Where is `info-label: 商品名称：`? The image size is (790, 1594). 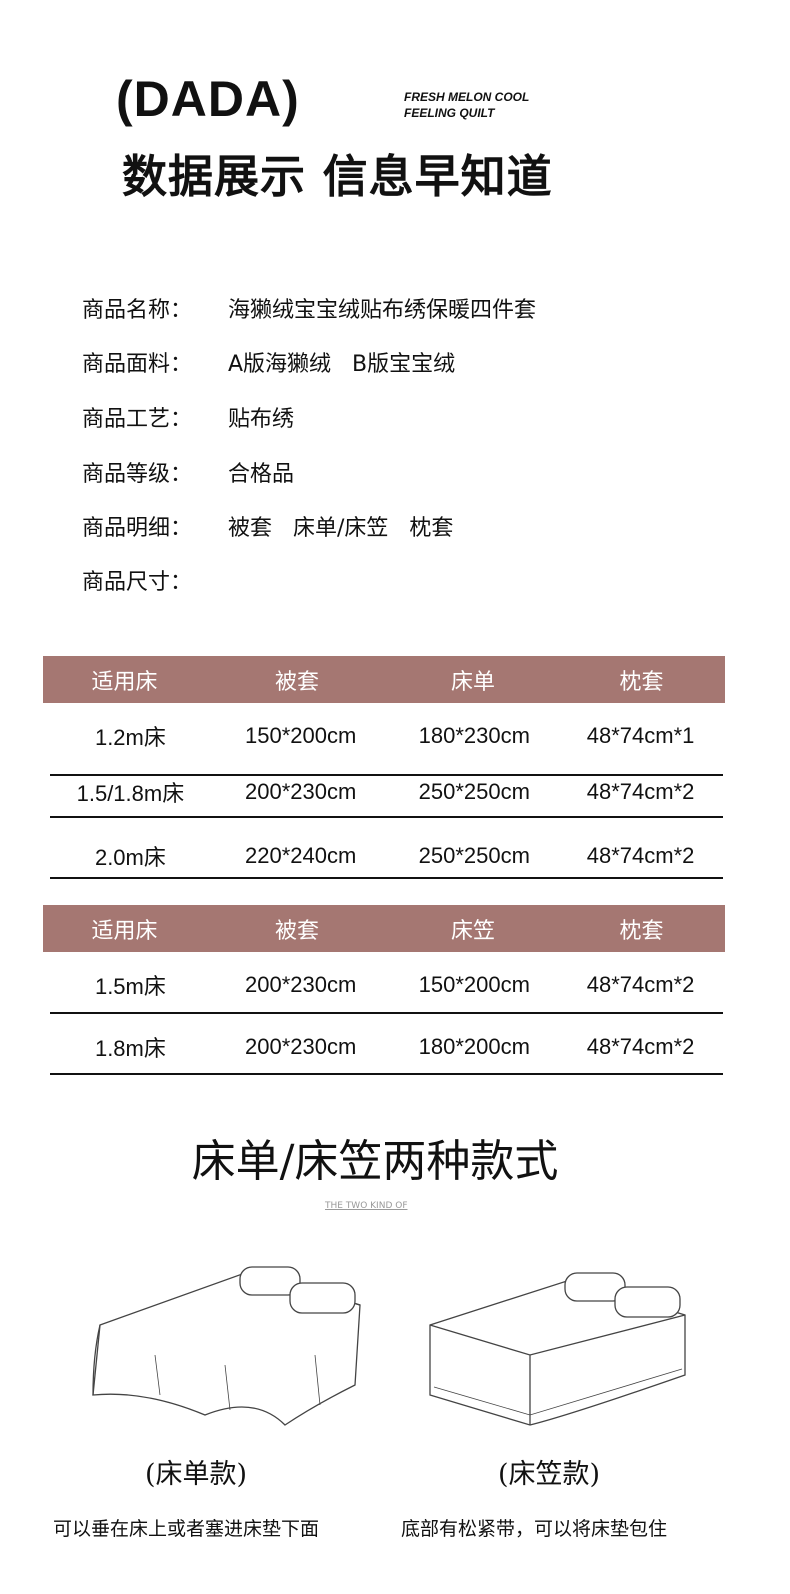
info-label: 商品名称： is located at coordinates (137, 310).